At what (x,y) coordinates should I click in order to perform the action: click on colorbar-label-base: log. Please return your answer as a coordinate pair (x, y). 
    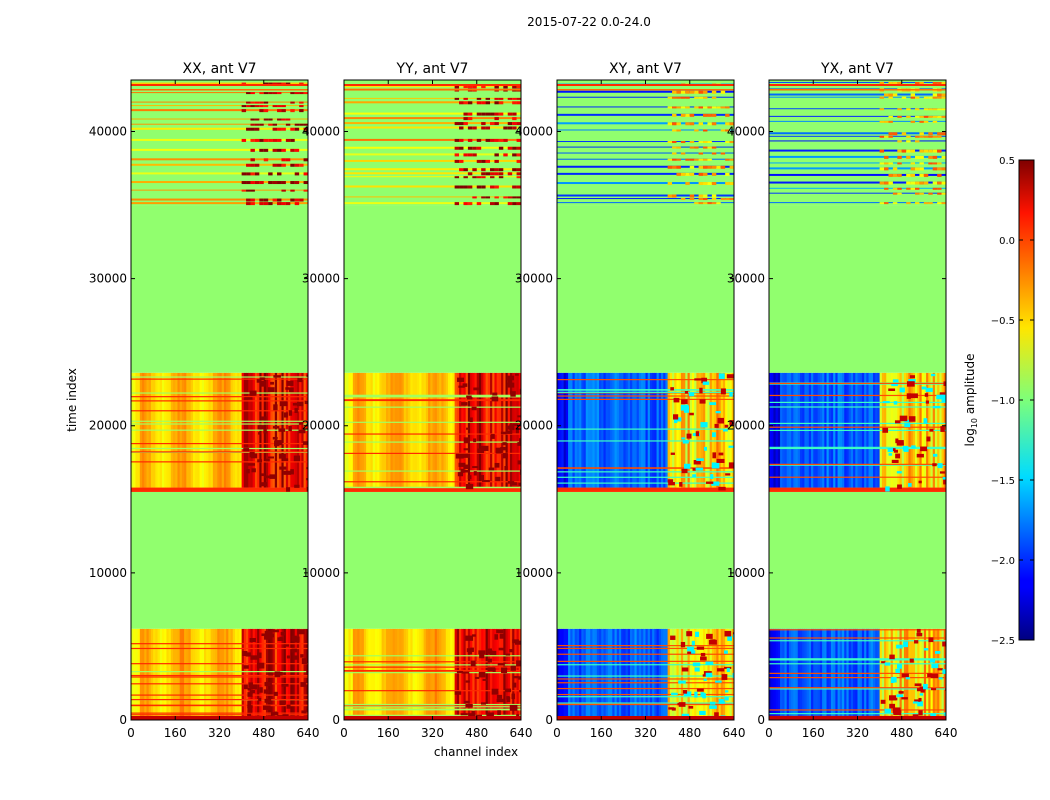
    Looking at the image, I should click on (970, 437).